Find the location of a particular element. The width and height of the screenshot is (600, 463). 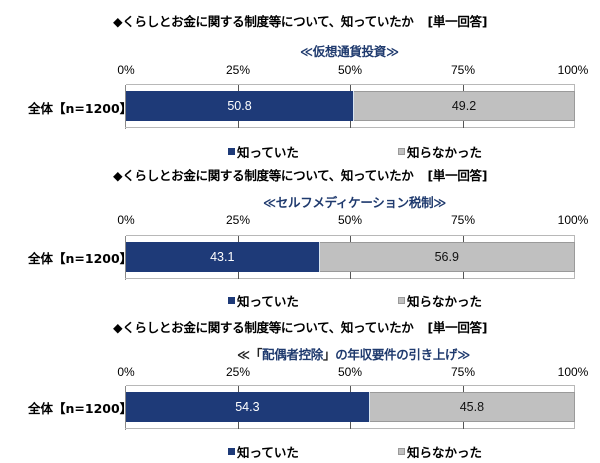

subtitle-text-2: の年収要件の引き上げ is located at coordinates (396, 354).